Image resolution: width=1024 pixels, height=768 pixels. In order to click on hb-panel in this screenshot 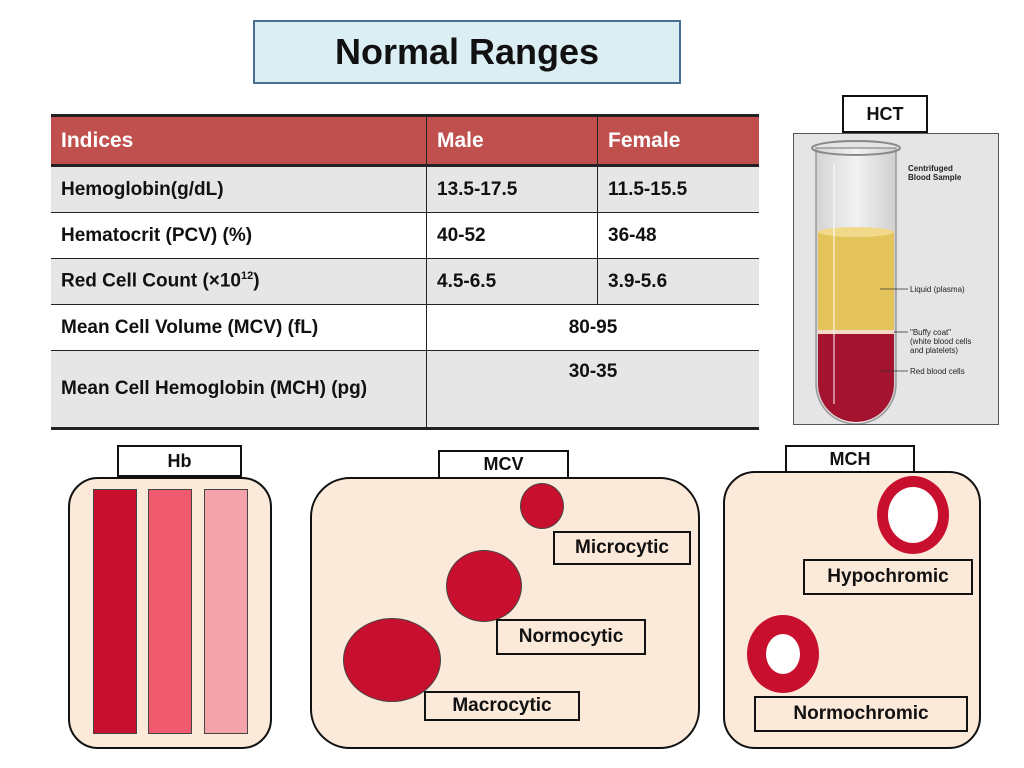, I will do `click(170, 613)`.